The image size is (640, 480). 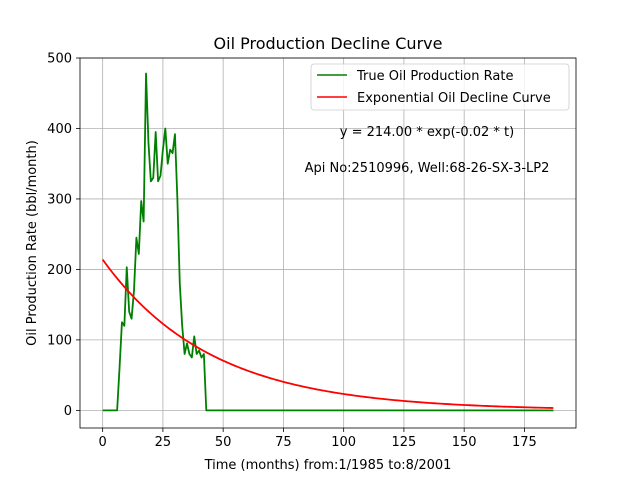 What do you see at coordinates (328, 43) in the screenshot?
I see `chart-title: Oil Production Decline Curve` at bounding box center [328, 43].